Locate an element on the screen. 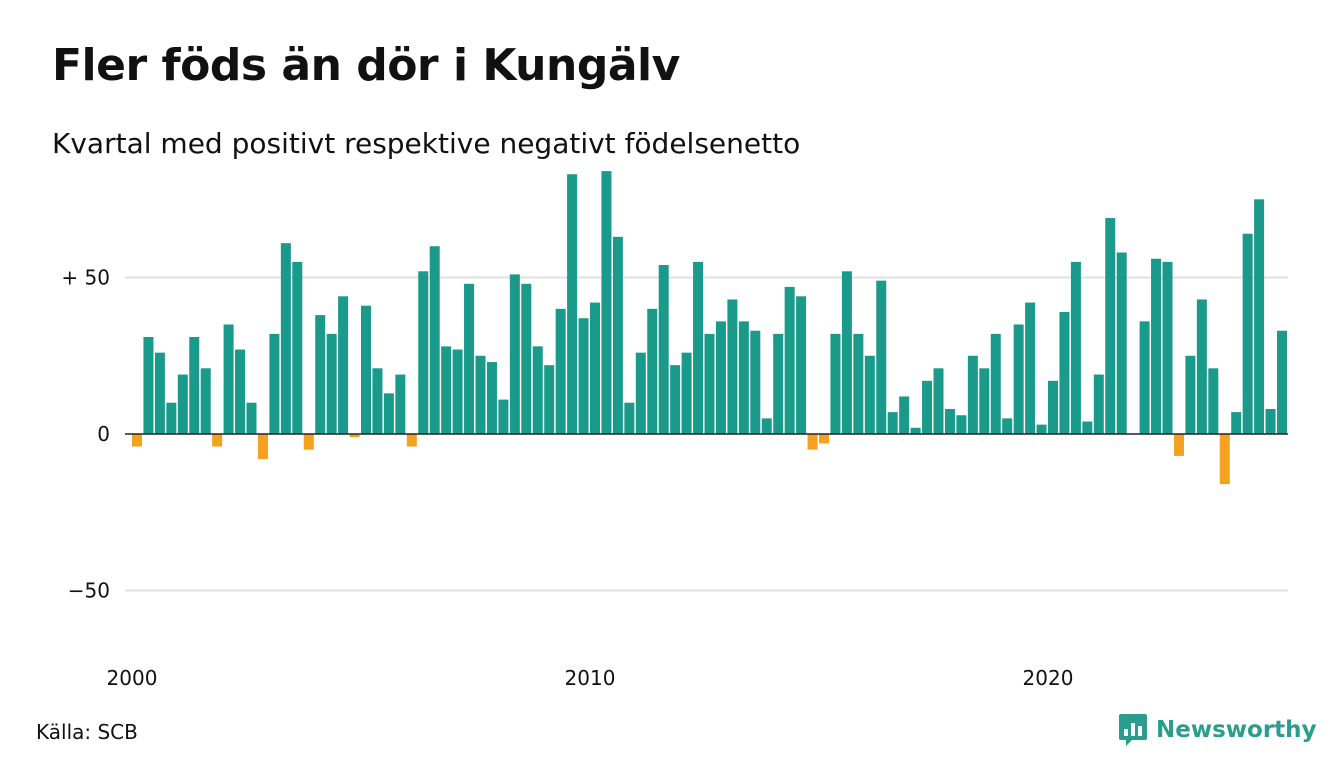 This screenshot has width=1340, height=780. brand-name: Newsworthy is located at coordinates (1236, 730).